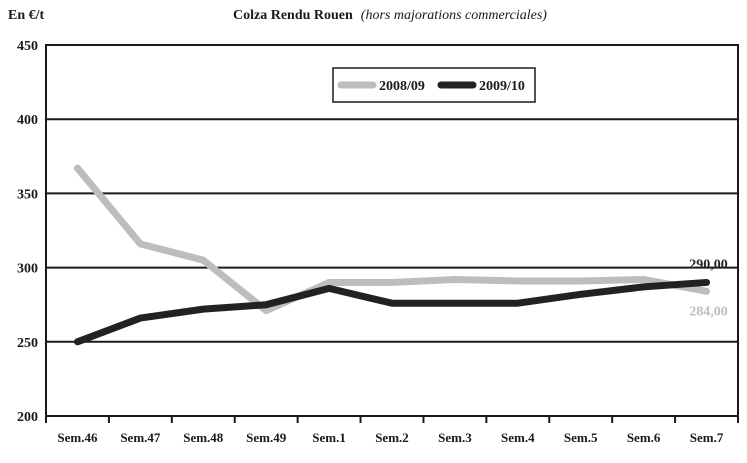 This screenshot has width=747, height=463. I want to click on y-tick-label-300: 300, so click(27, 269).